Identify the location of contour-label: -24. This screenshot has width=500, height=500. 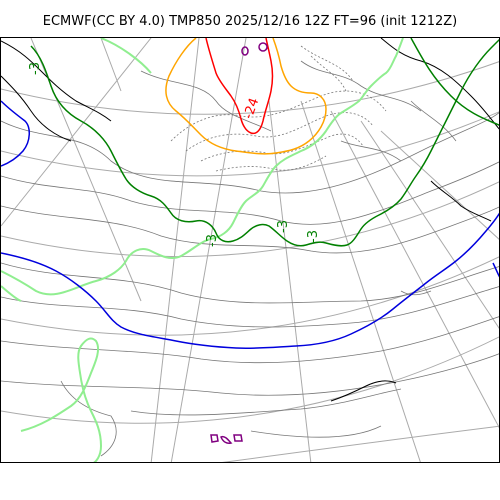
(251, 108).